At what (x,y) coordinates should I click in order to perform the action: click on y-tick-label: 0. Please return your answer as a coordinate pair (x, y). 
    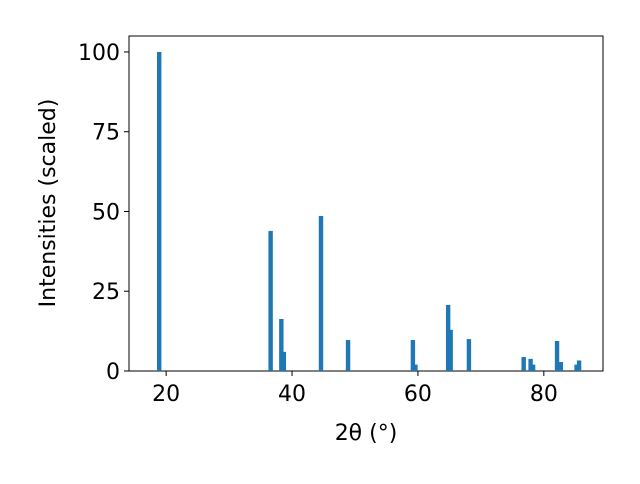
    Looking at the image, I should click on (113, 372).